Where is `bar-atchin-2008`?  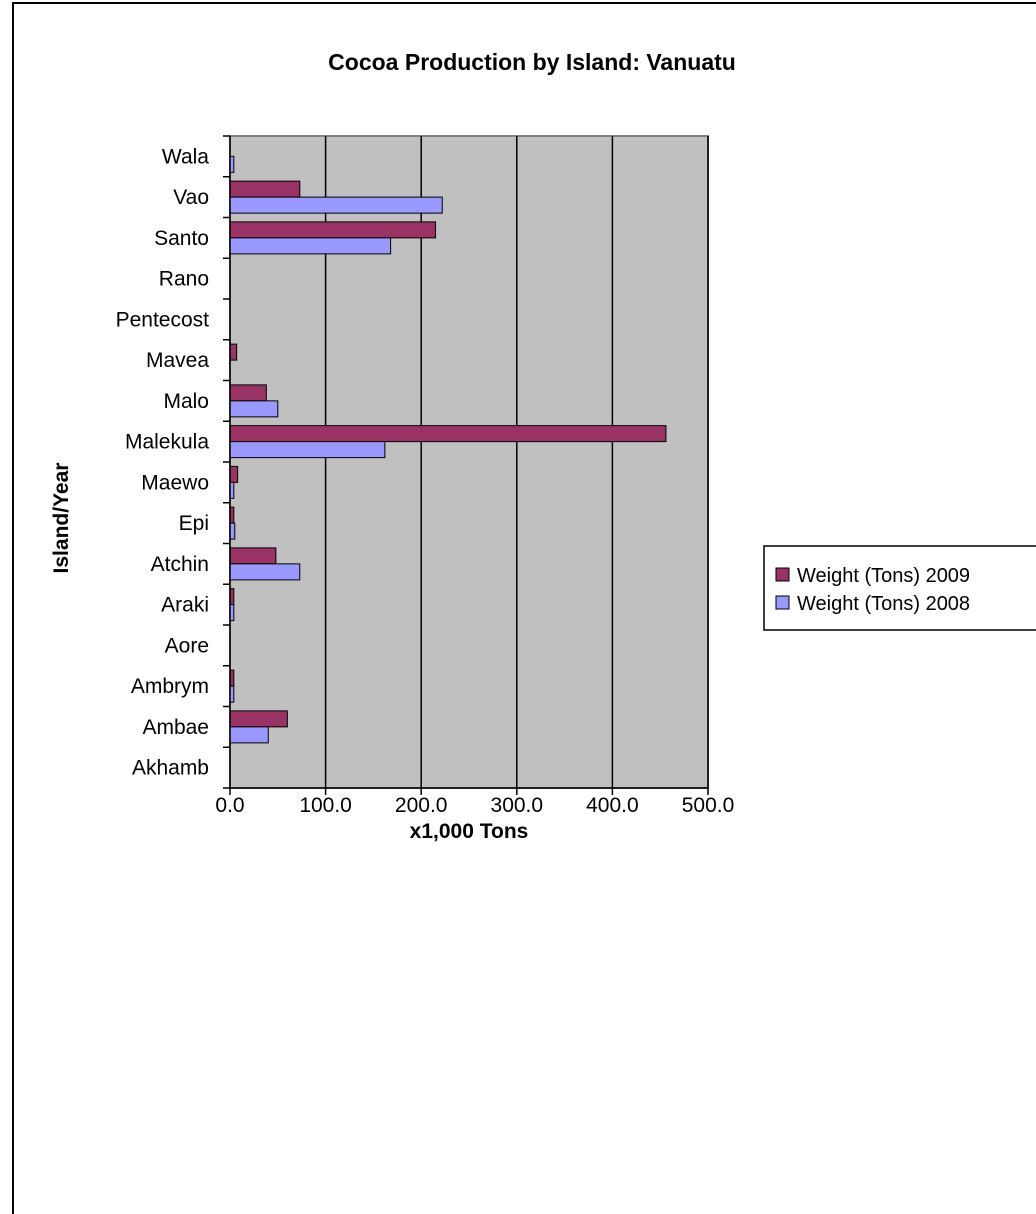
bar-atchin-2008 is located at coordinates (265, 572).